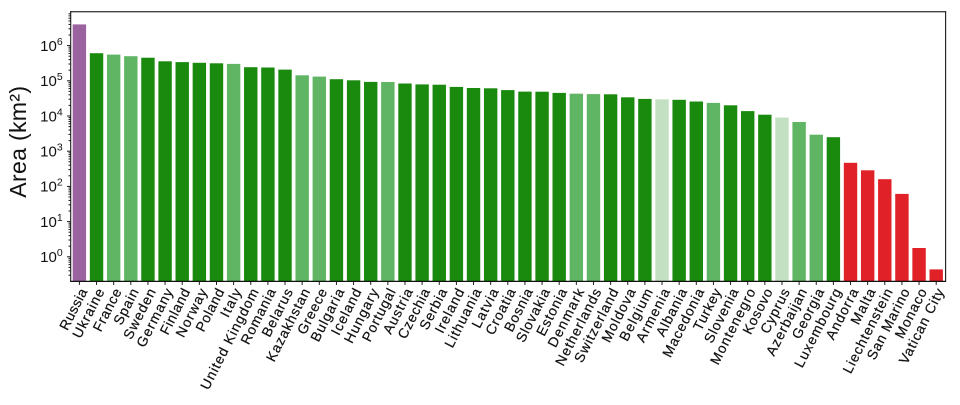 This screenshot has width=960, height=405. I want to click on svg-text: Area (km²), so click(18, 142).